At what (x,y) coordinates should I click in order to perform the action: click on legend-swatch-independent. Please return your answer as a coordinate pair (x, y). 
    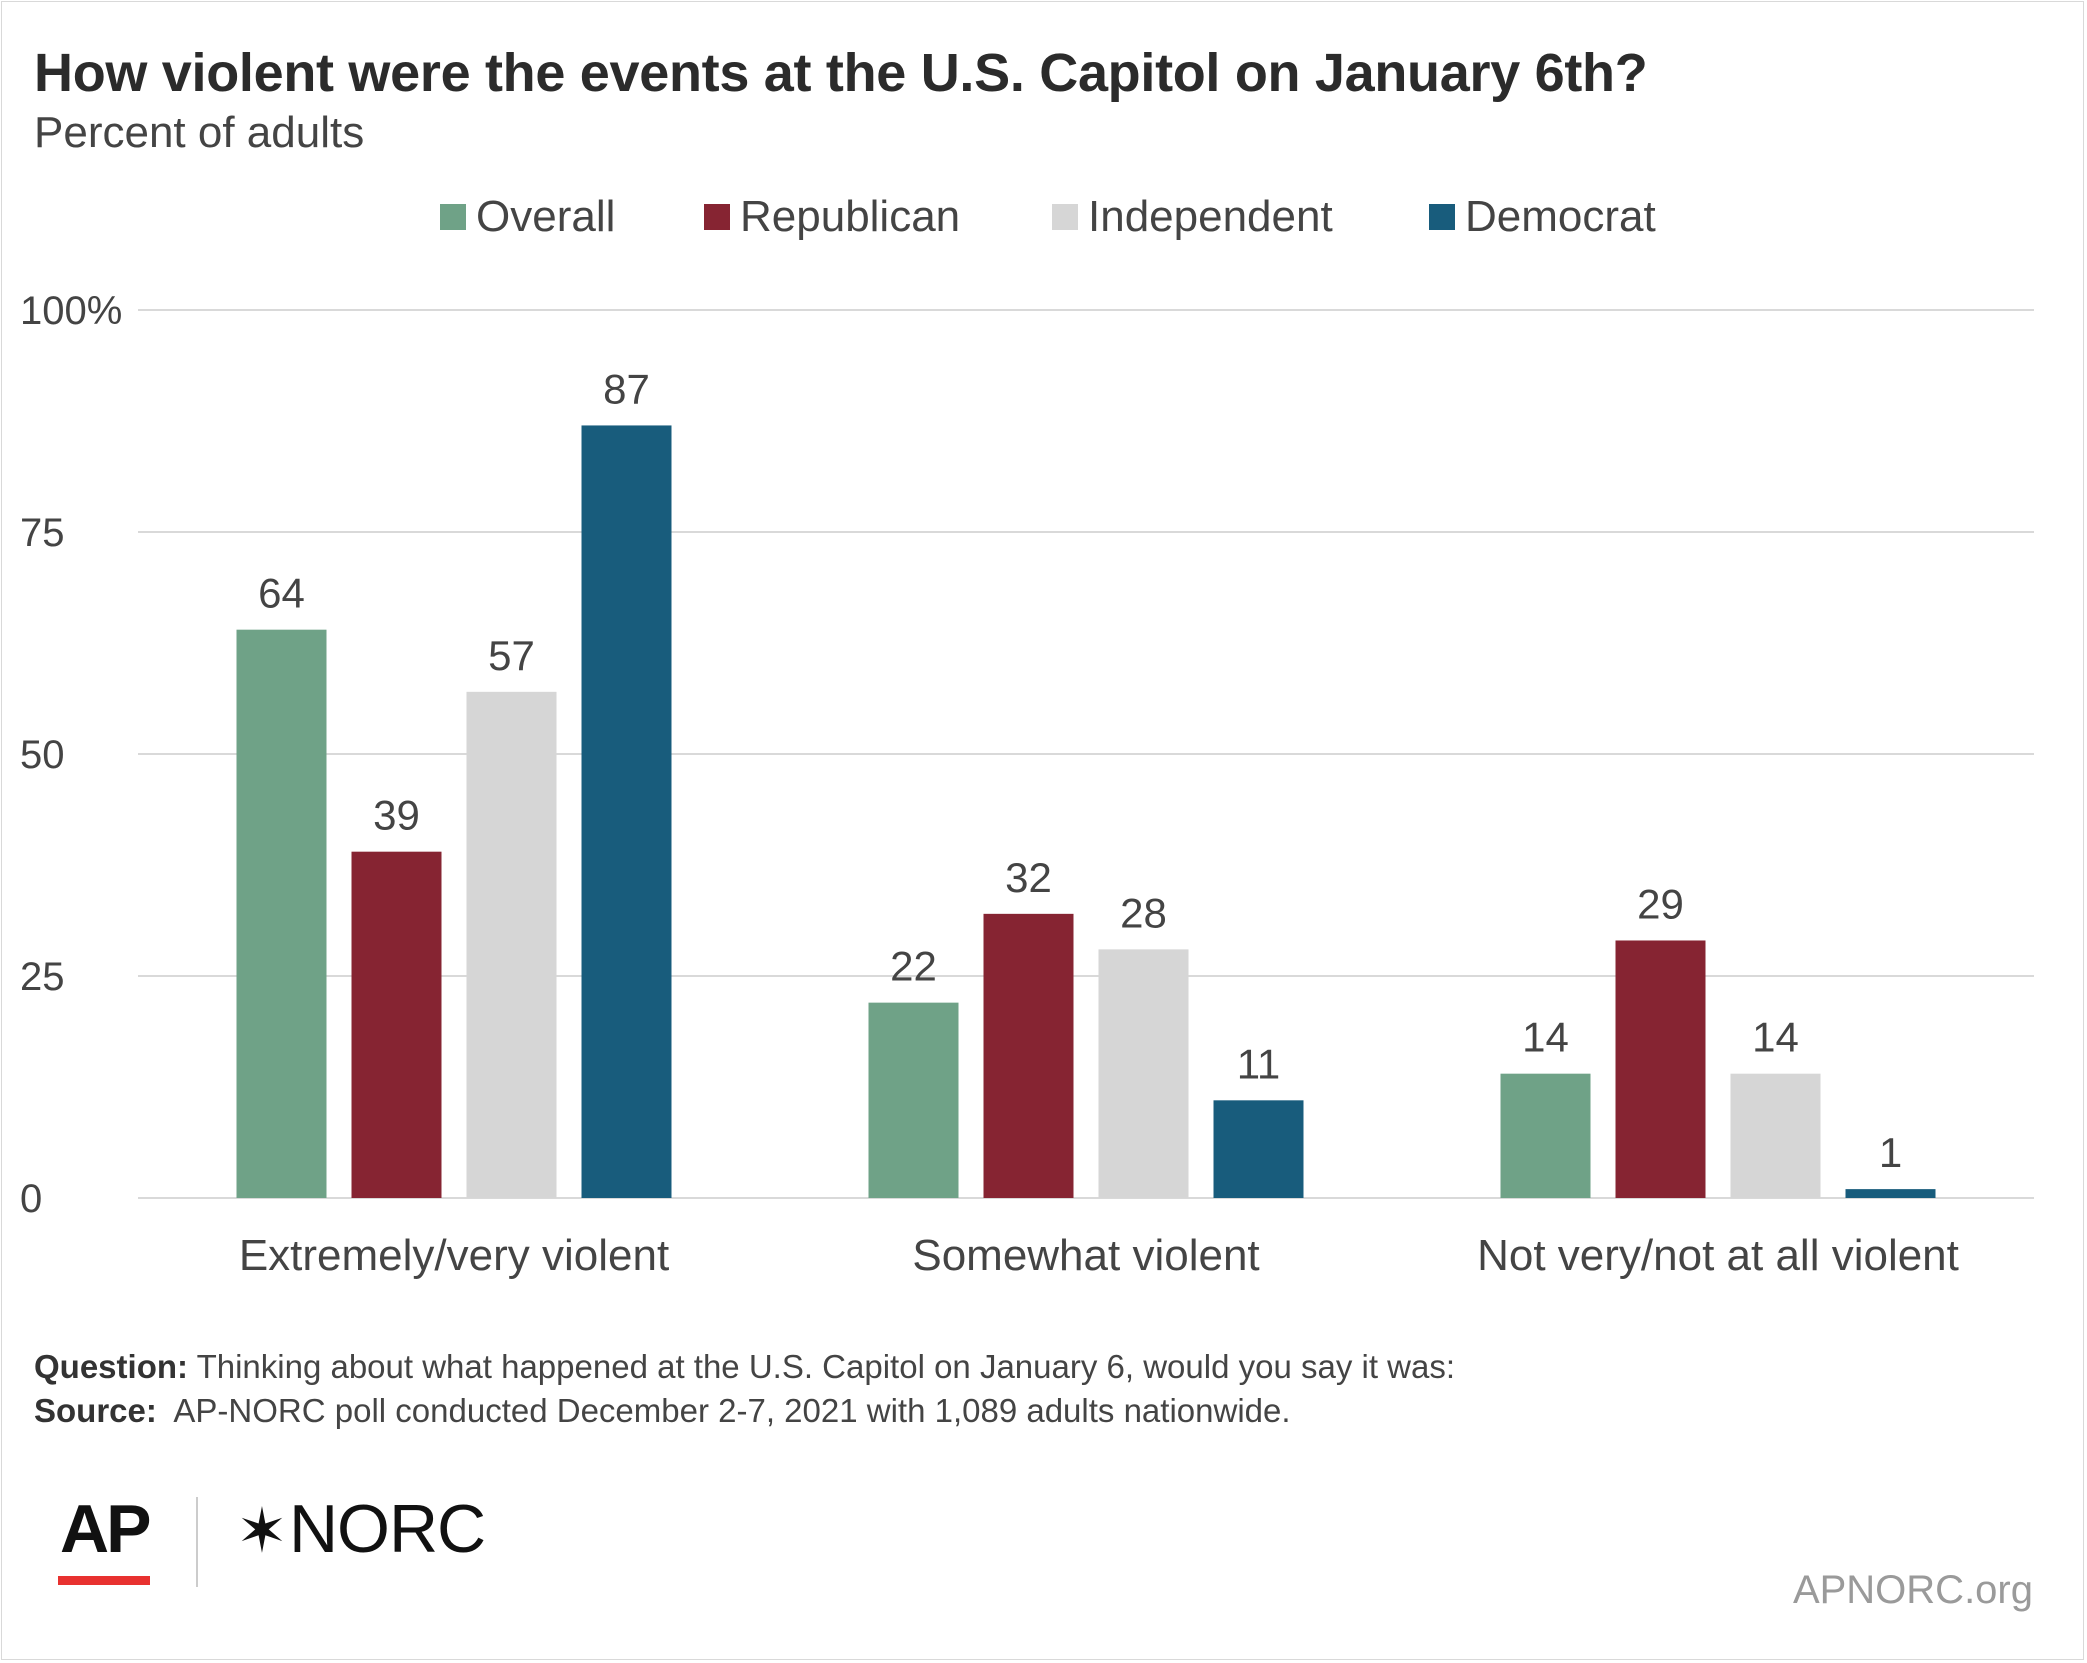
    Looking at the image, I should click on (1065, 217).